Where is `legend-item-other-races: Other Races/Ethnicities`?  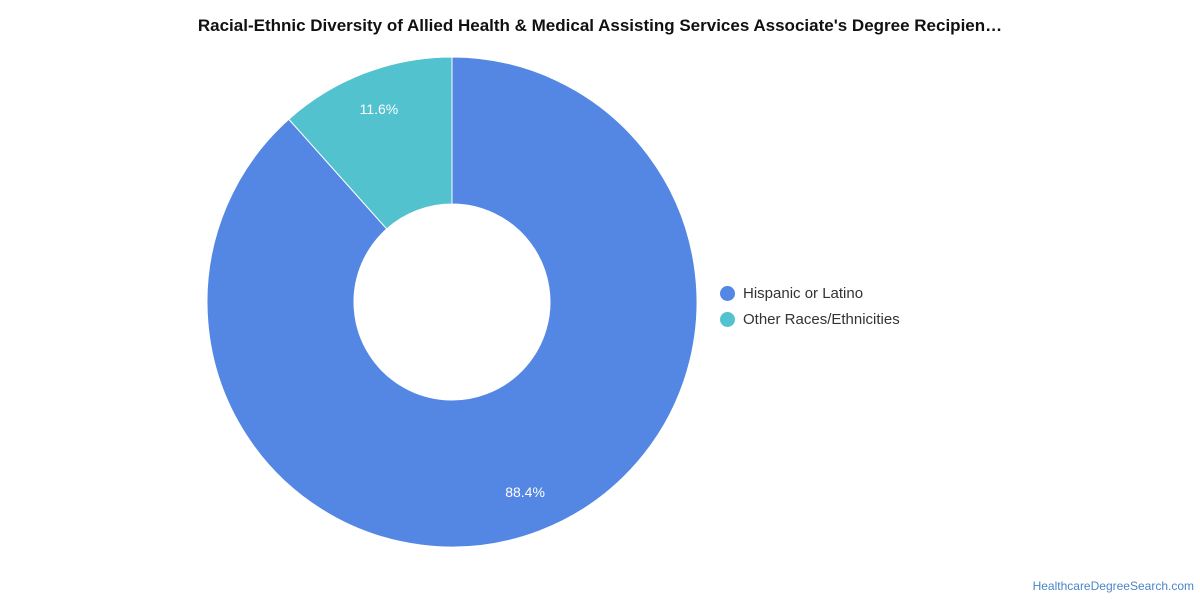
legend-item-other-races: Other Races/Ethnicities is located at coordinates (810, 319).